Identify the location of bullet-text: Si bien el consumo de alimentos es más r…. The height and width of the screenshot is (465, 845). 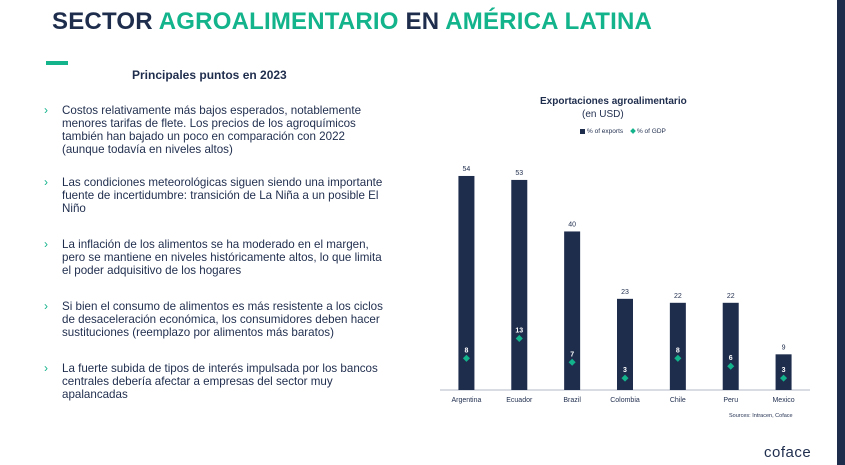
(222, 319).